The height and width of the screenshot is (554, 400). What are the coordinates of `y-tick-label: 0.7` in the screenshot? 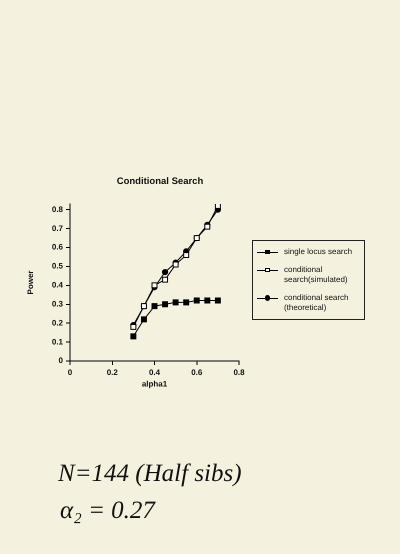 It's located at (58, 228).